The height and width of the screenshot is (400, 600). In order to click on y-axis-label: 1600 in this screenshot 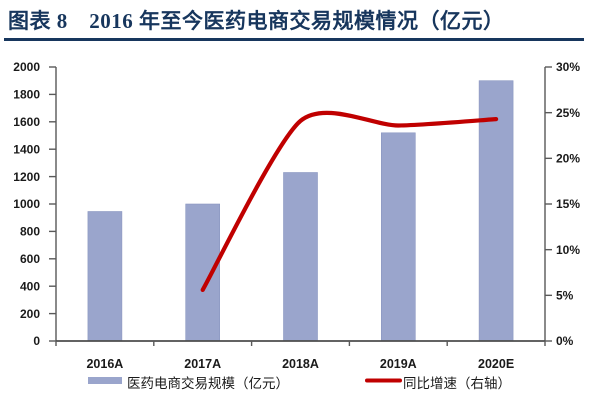, I will do `click(26, 122)`.